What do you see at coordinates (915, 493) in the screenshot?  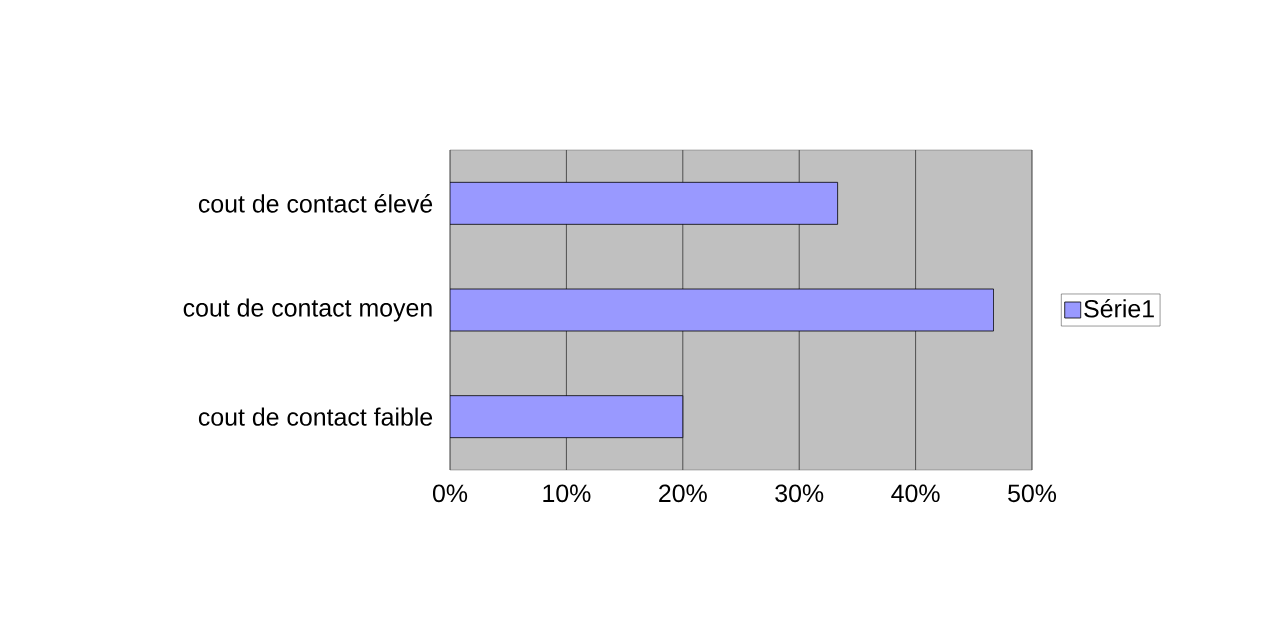 I see `x-tick-label: 40%` at bounding box center [915, 493].